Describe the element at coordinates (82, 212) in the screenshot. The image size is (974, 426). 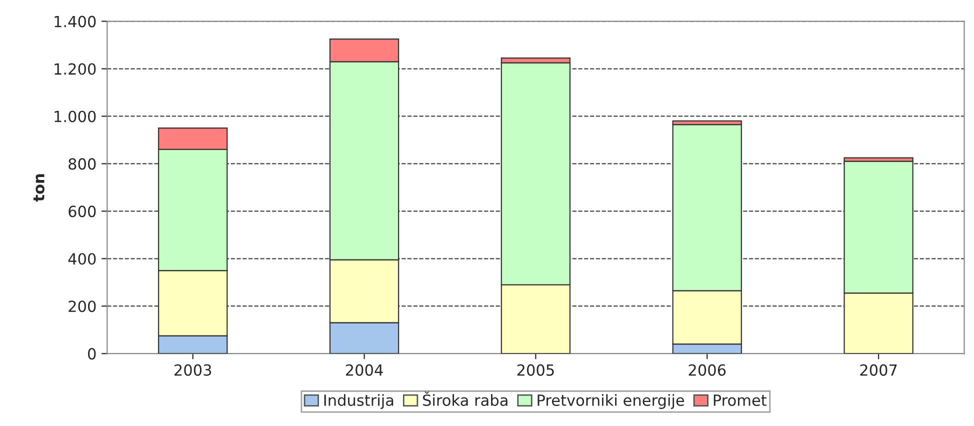
I see `y-tick-label: 600` at that location.